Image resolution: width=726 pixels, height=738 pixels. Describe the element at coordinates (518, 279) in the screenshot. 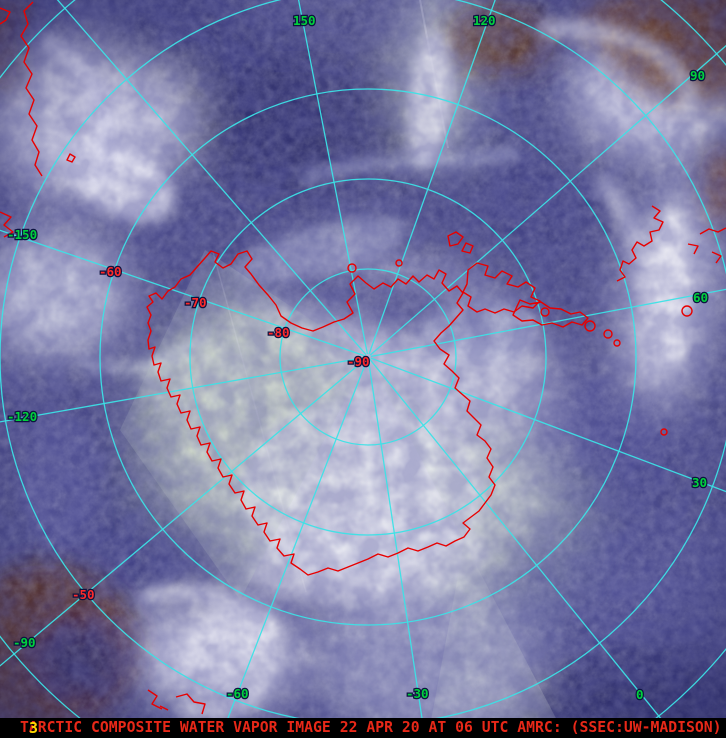

I see `east-islands` at that location.